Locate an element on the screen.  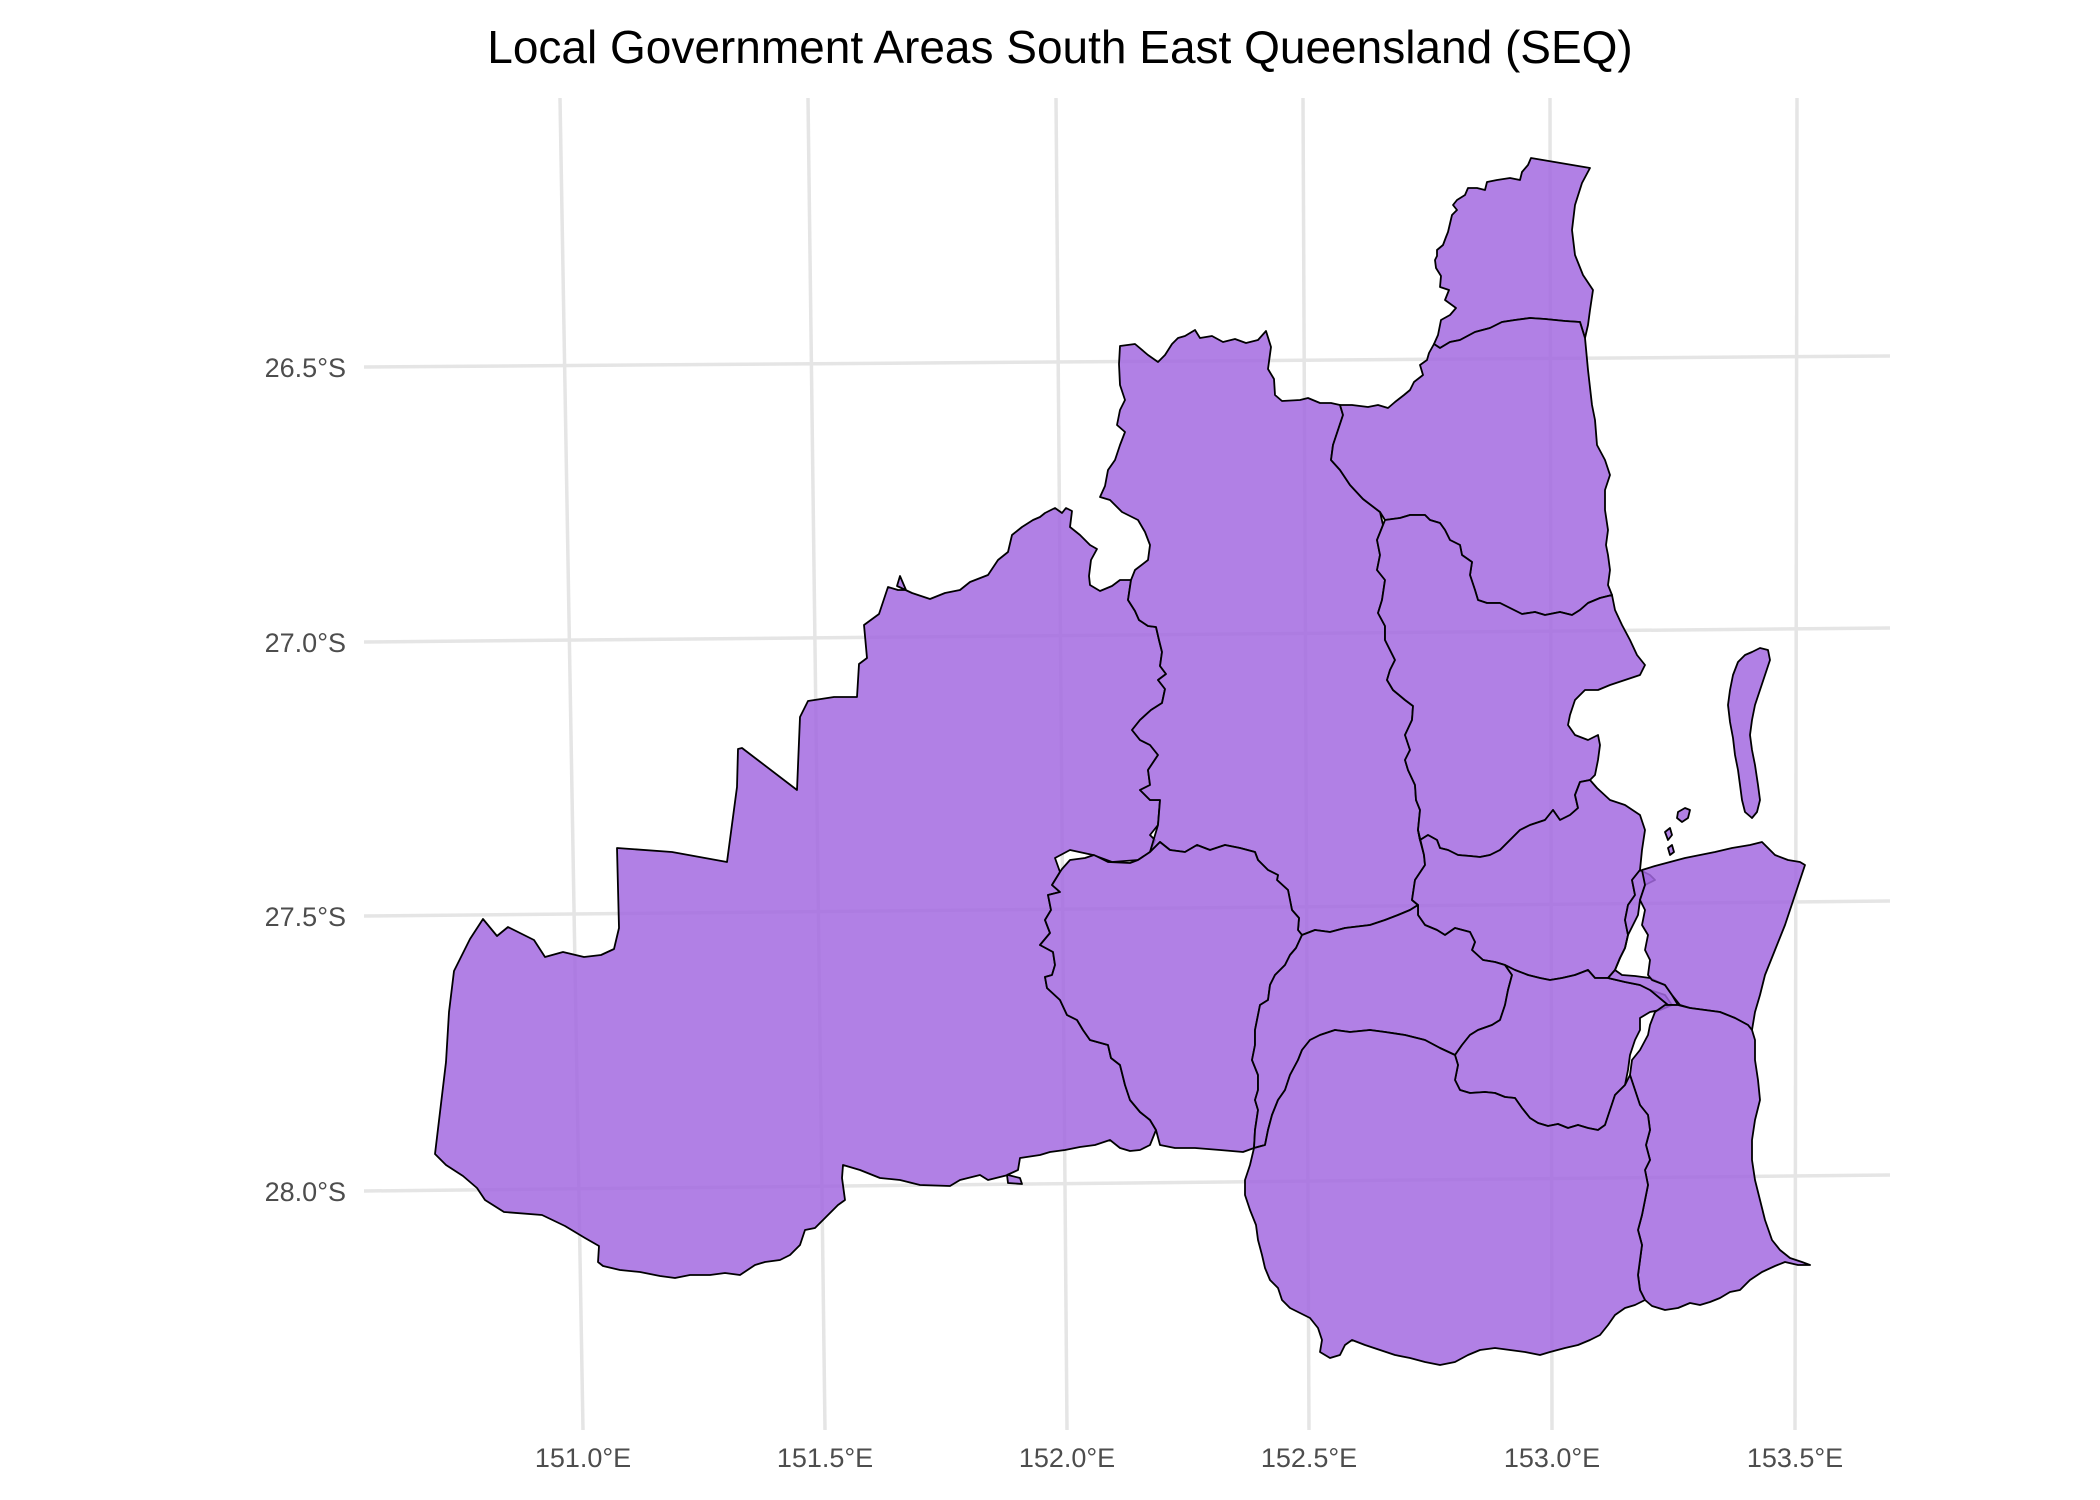
y-tick-label: 27.0°S is located at coordinates (305, 643).